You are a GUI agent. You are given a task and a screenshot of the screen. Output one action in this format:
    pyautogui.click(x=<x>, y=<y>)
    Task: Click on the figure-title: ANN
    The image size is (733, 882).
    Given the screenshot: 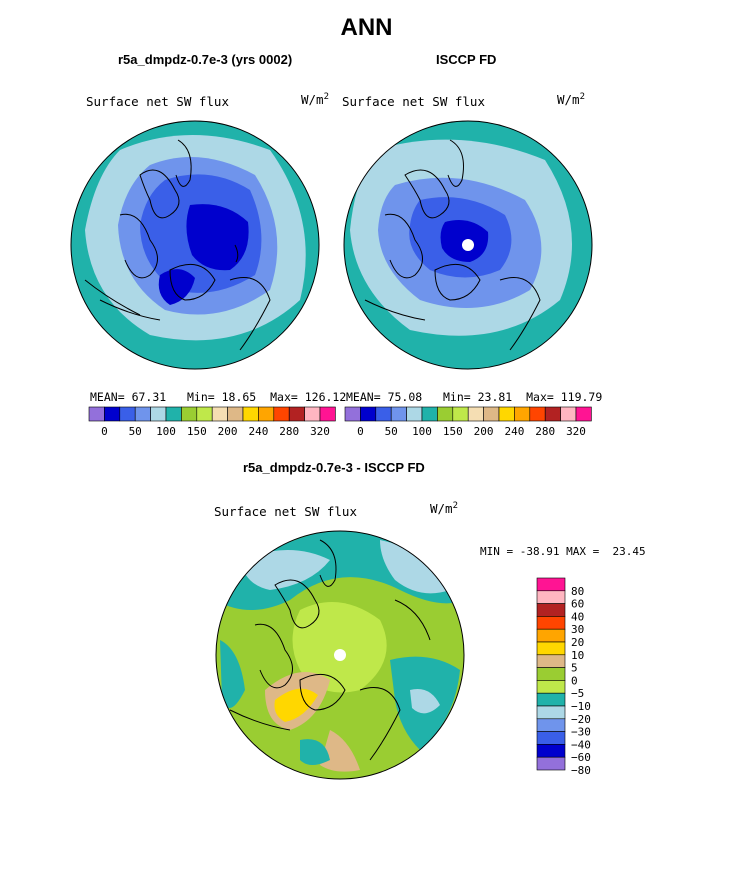 What is the action you would take?
    pyautogui.click(x=366, y=27)
    